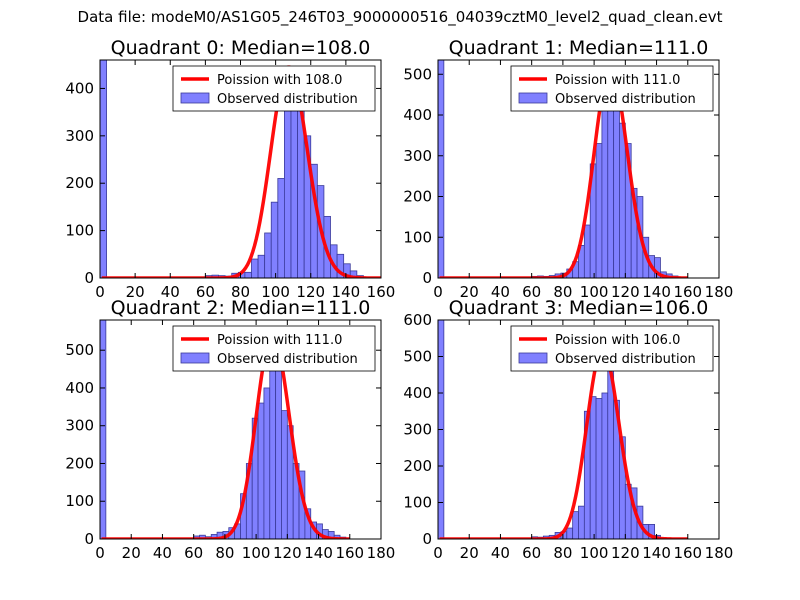  What do you see at coordinates (417, 320) in the screenshot?
I see `y-tick-label: 600` at bounding box center [417, 320].